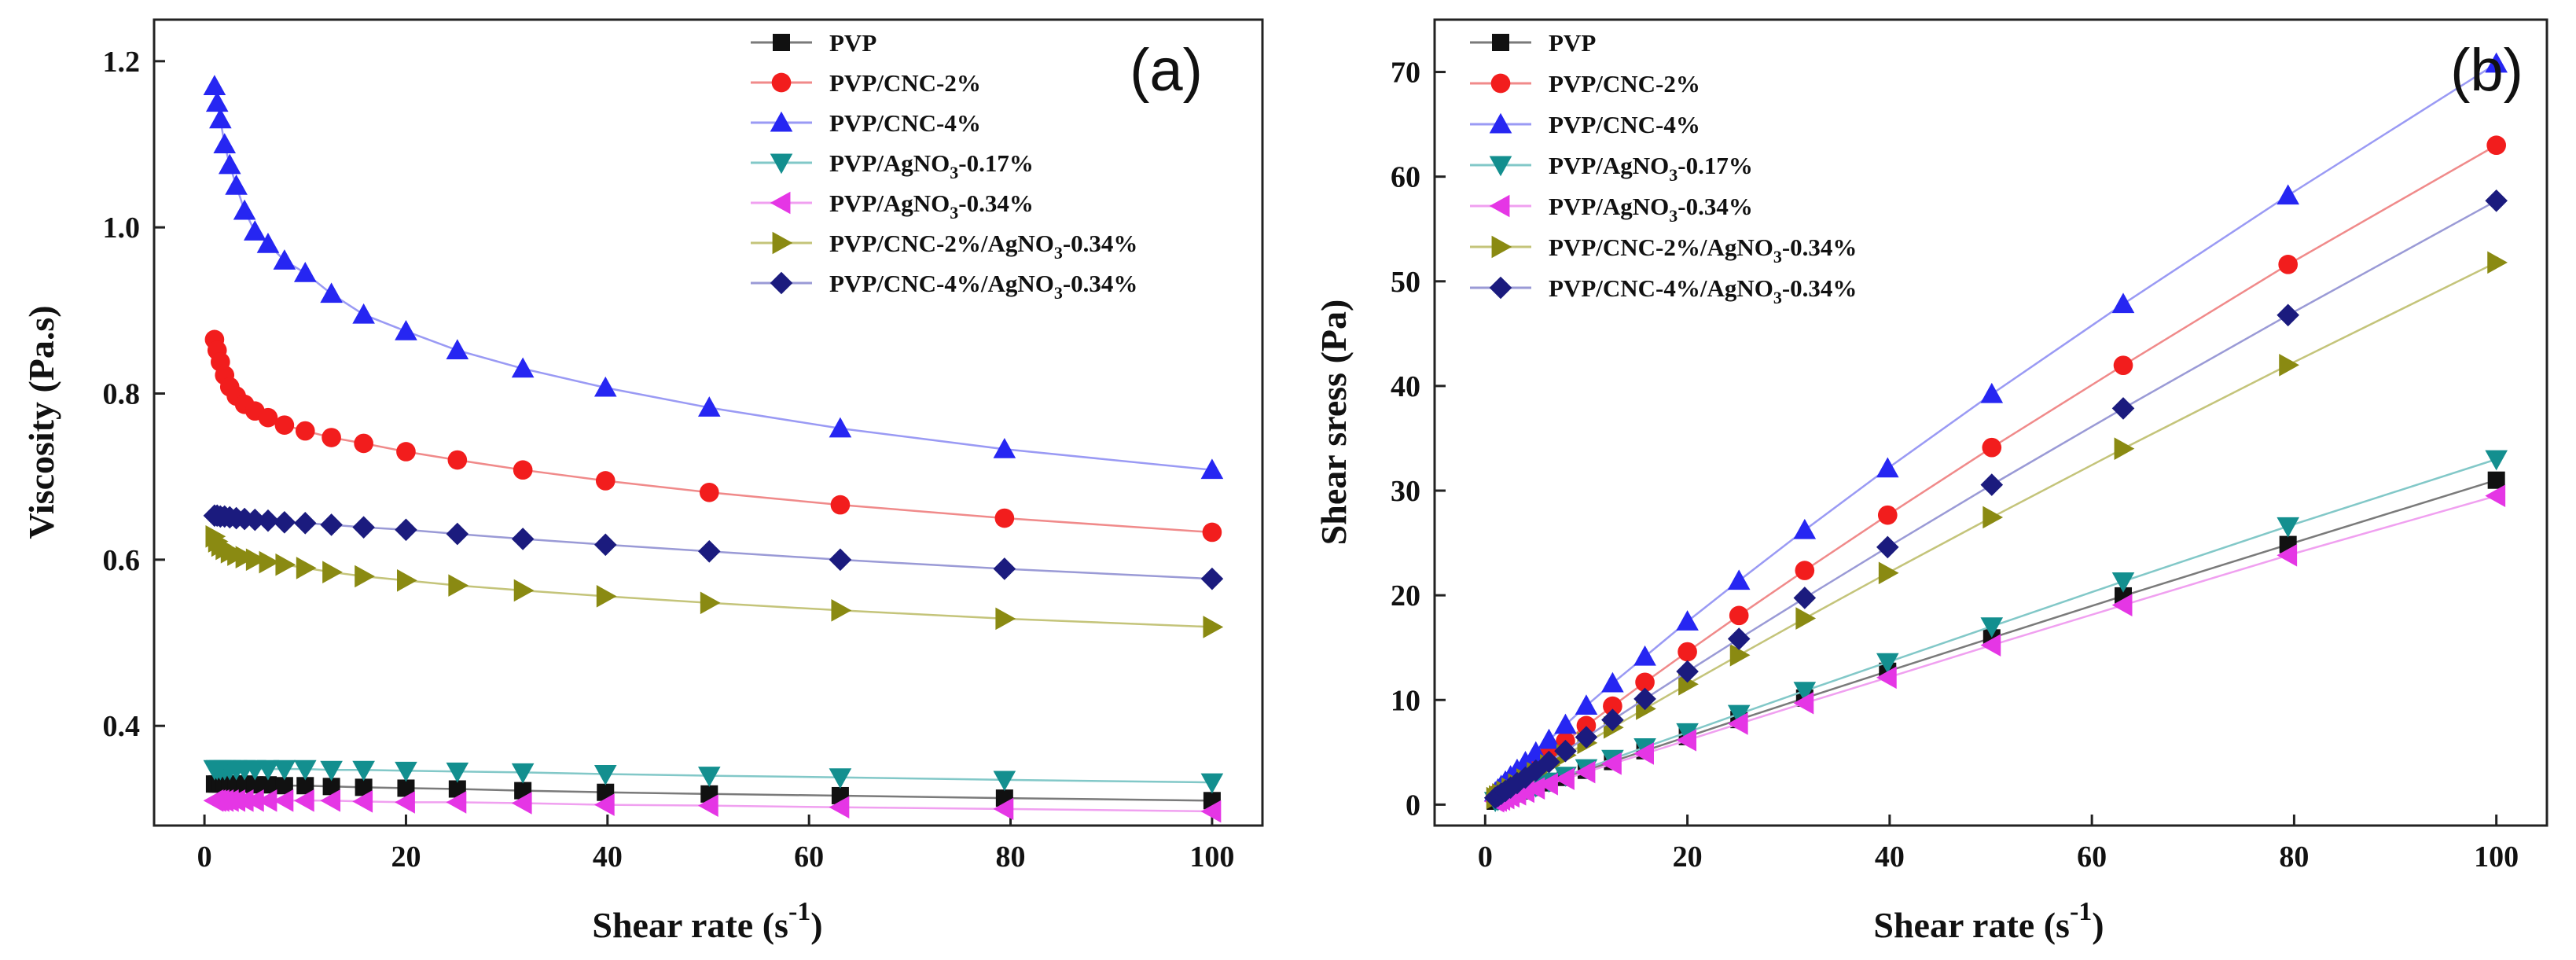 This screenshot has height=960, width=2576. What do you see at coordinates (1703, 250) in the screenshot?
I see `panel-b-legend-label: PVP/CNC-2%/AgNO3-0.34%` at bounding box center [1703, 250].